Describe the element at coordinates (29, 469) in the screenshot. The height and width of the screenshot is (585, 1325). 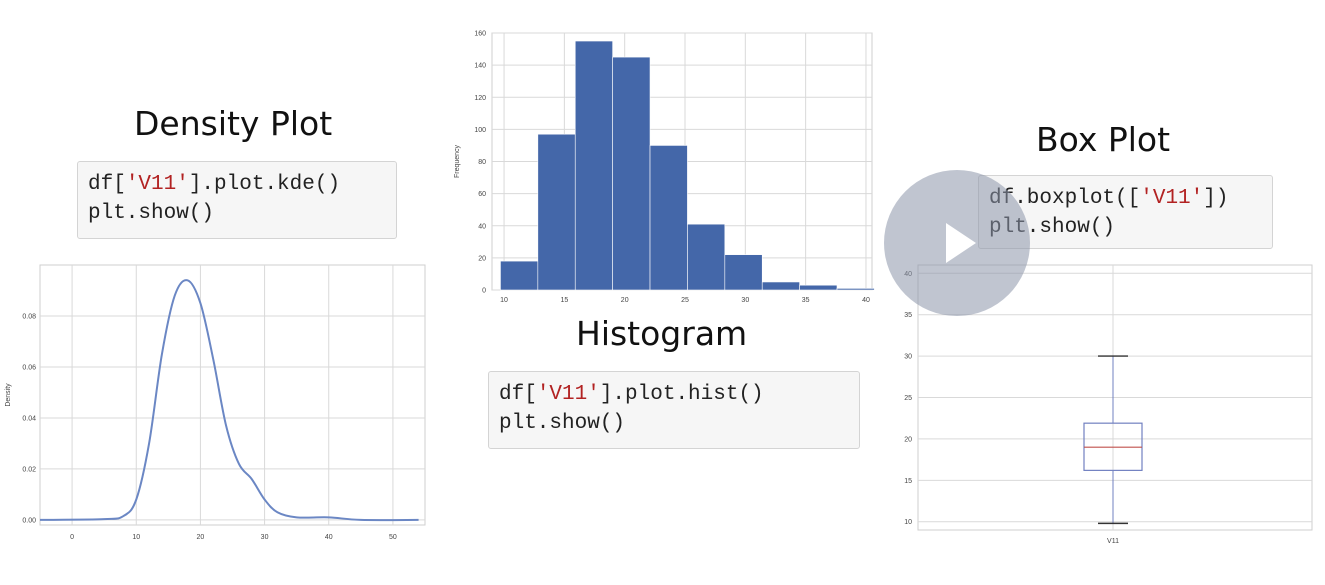
I see `y-tick-label: 0.02` at that location.